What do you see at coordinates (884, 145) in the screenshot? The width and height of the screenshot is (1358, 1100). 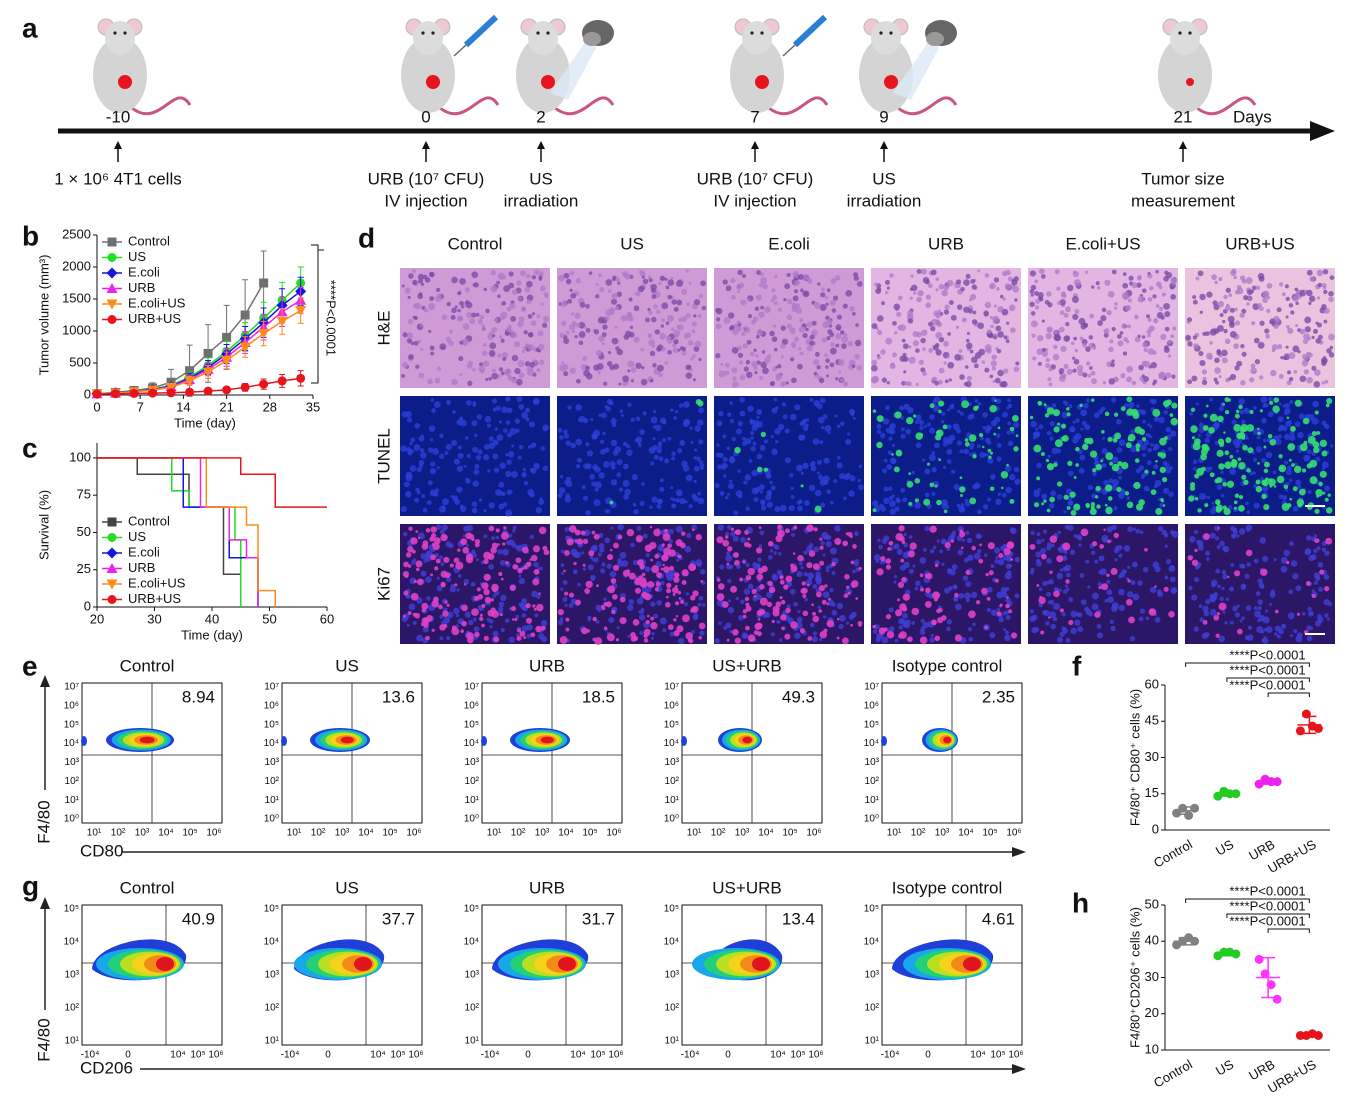 I see `timeline-marker-head` at bounding box center [884, 145].